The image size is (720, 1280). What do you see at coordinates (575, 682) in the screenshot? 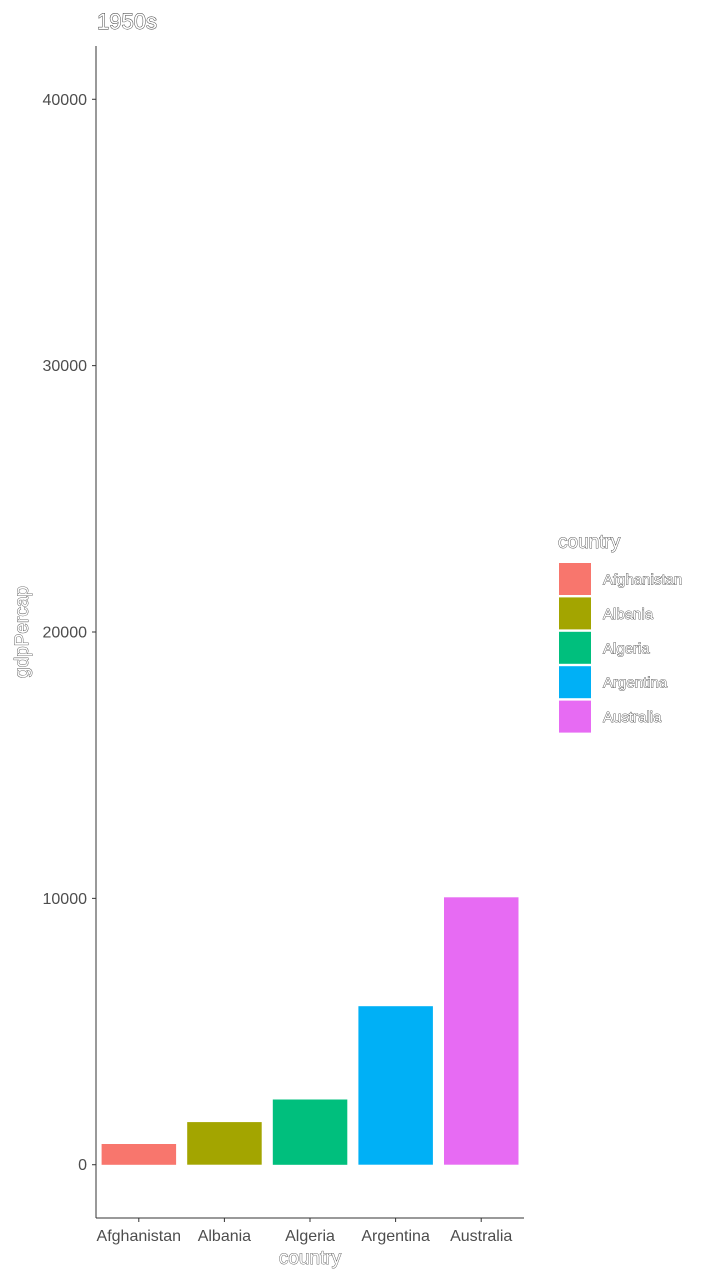
I see `legend-key-argentina` at bounding box center [575, 682].